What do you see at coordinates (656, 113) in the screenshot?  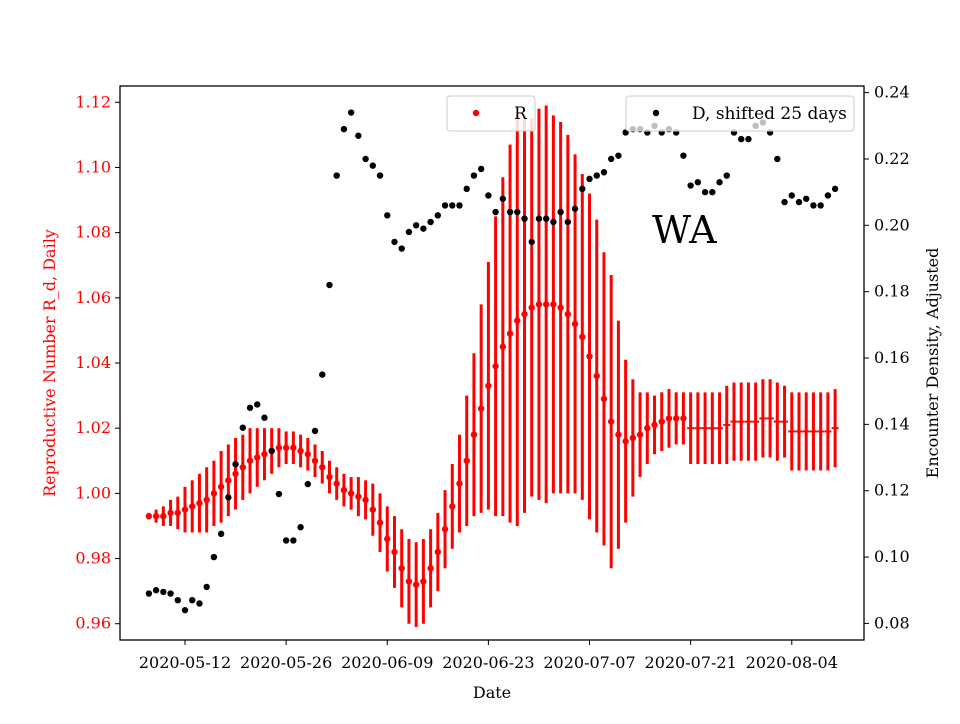 I see `legend-d-marker` at bounding box center [656, 113].